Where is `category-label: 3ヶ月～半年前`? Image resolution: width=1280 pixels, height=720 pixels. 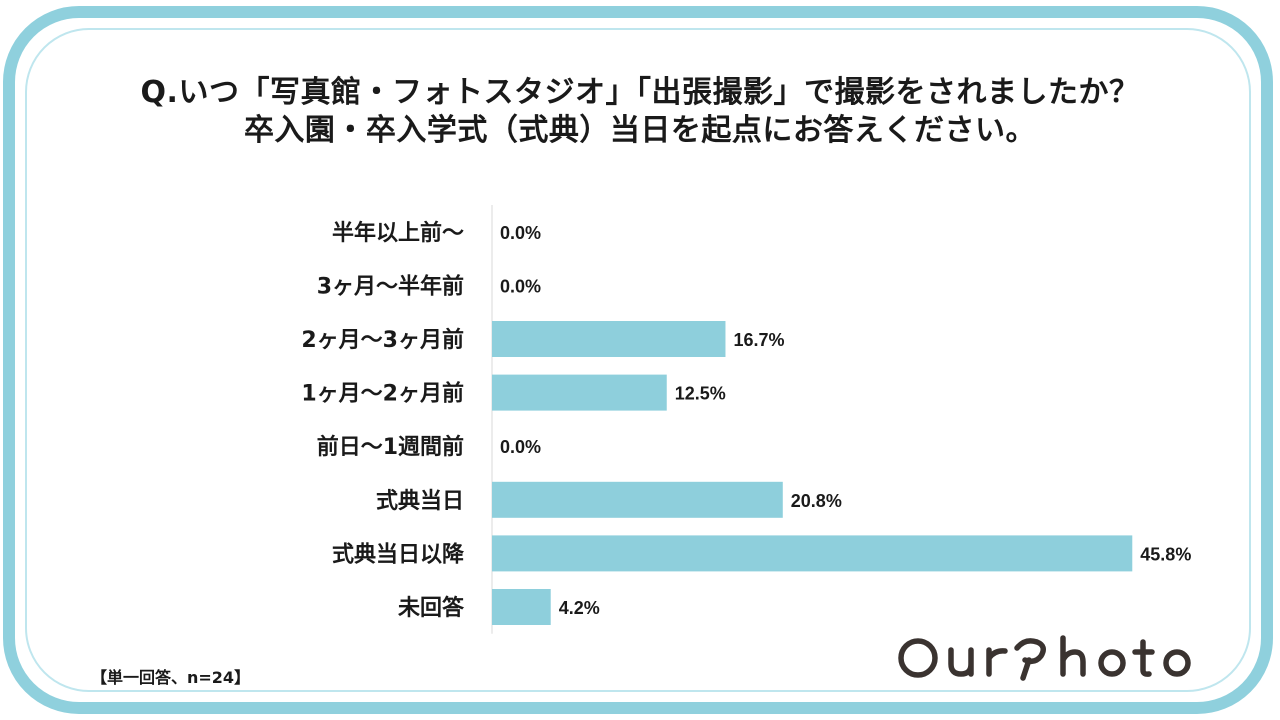 category-label: 3ヶ月～半年前 is located at coordinates (390, 286).